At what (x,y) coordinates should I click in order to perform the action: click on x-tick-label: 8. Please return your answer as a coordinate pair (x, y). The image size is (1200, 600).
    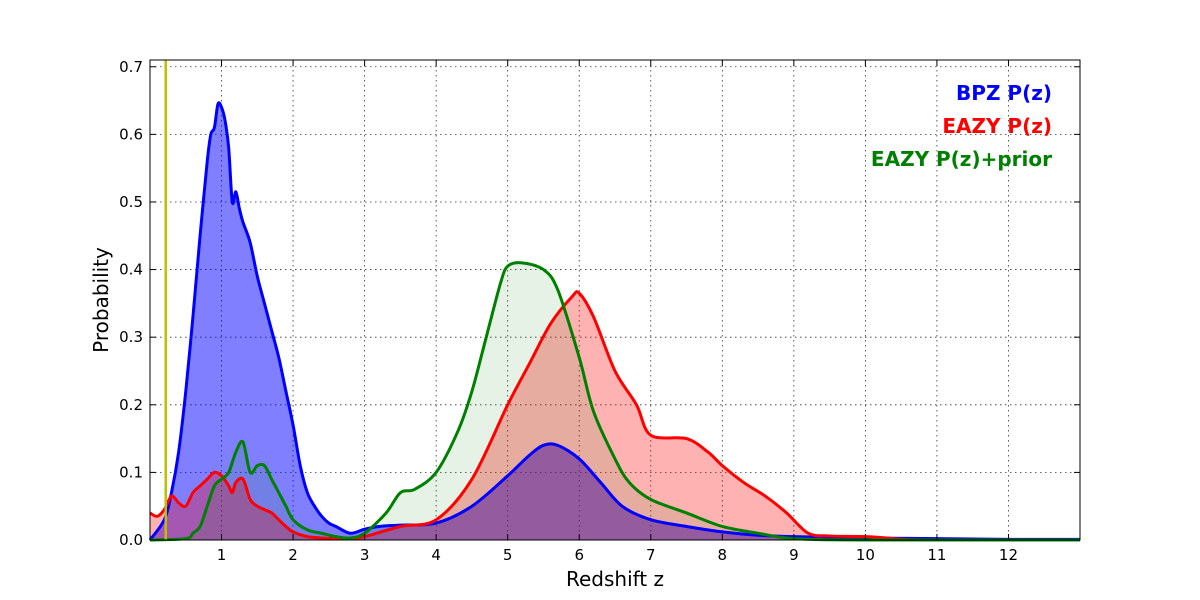
    Looking at the image, I should click on (723, 555).